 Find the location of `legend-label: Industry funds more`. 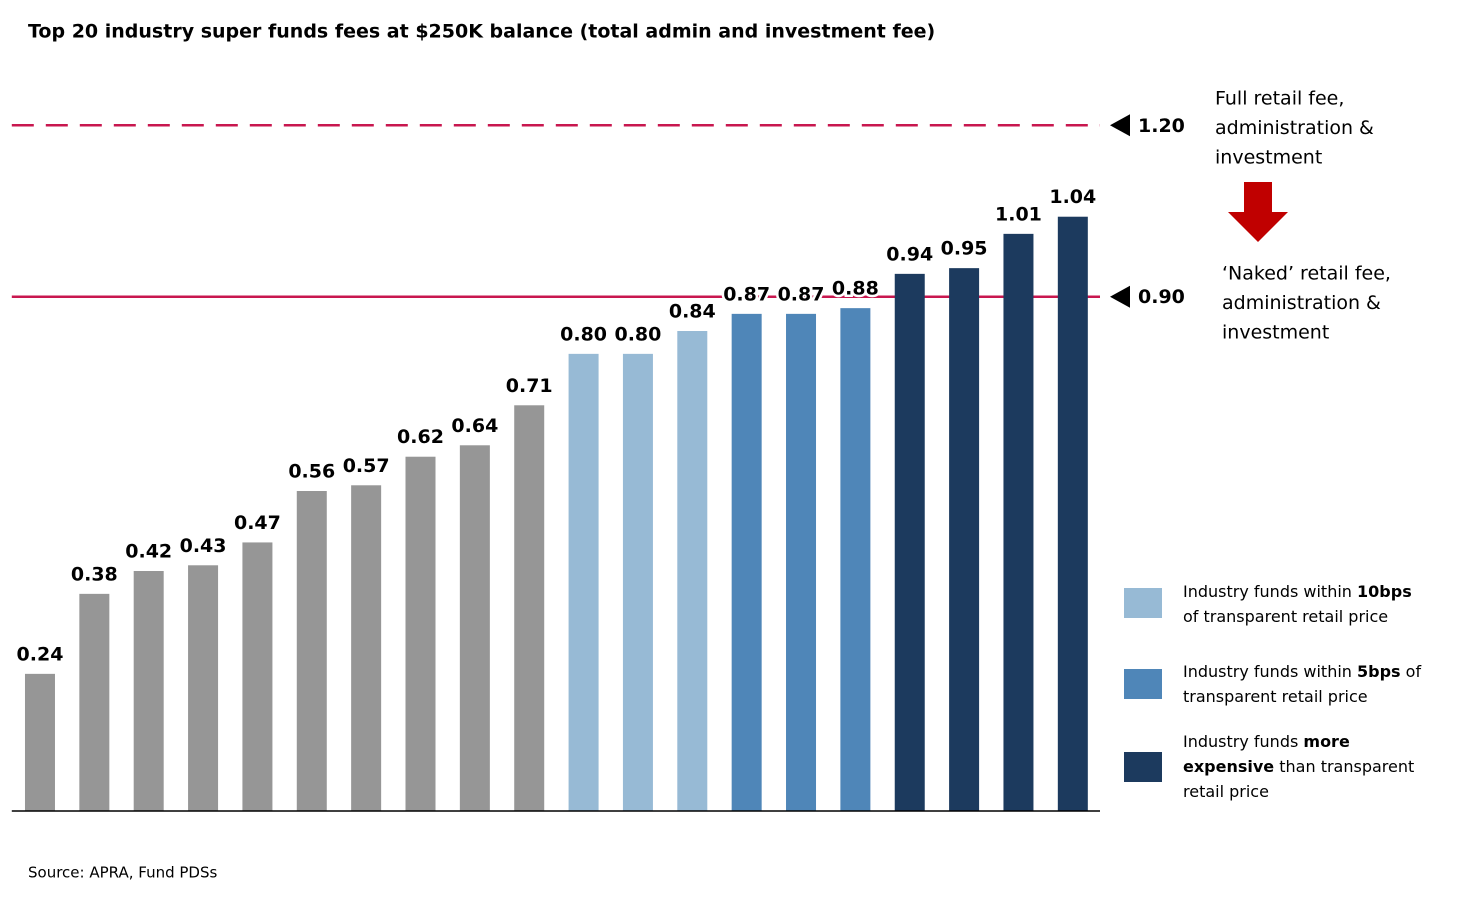

legend-label: Industry funds more is located at coordinates (1266, 741).